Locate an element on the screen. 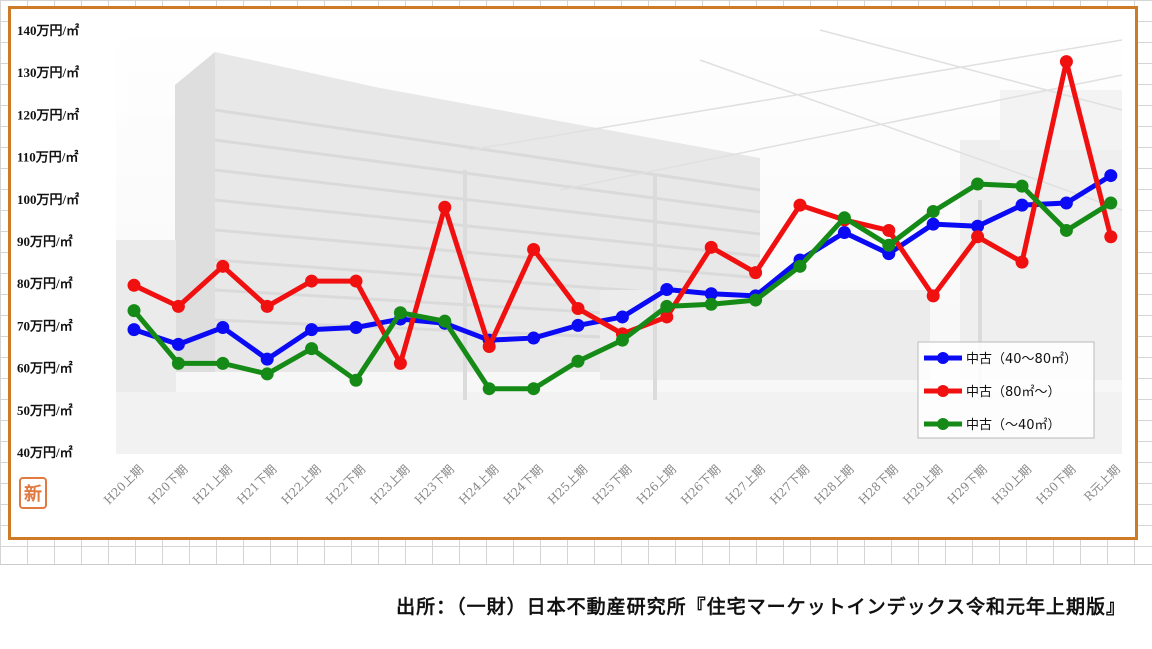 The image size is (1152, 649). x-tick-label: H30上期 is located at coordinates (1011, 484).